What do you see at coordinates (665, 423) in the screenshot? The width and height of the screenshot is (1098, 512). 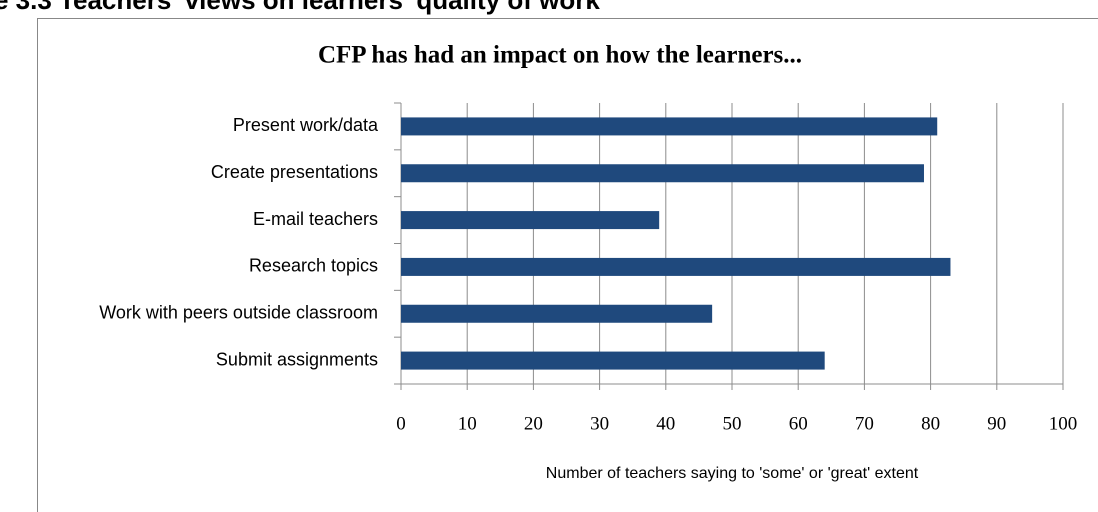 I see `x-tick-label: 40` at bounding box center [665, 423].